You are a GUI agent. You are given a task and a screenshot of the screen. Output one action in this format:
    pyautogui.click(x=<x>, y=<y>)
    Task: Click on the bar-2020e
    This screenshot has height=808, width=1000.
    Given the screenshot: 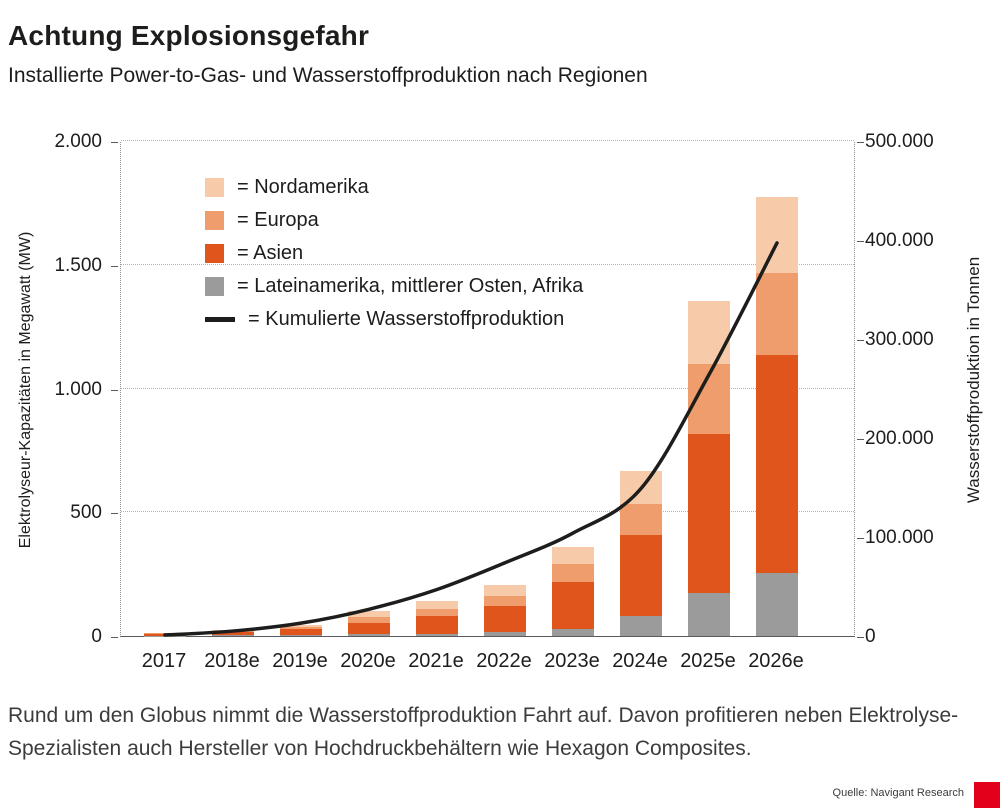 What is the action you would take?
    pyautogui.click(x=369, y=623)
    